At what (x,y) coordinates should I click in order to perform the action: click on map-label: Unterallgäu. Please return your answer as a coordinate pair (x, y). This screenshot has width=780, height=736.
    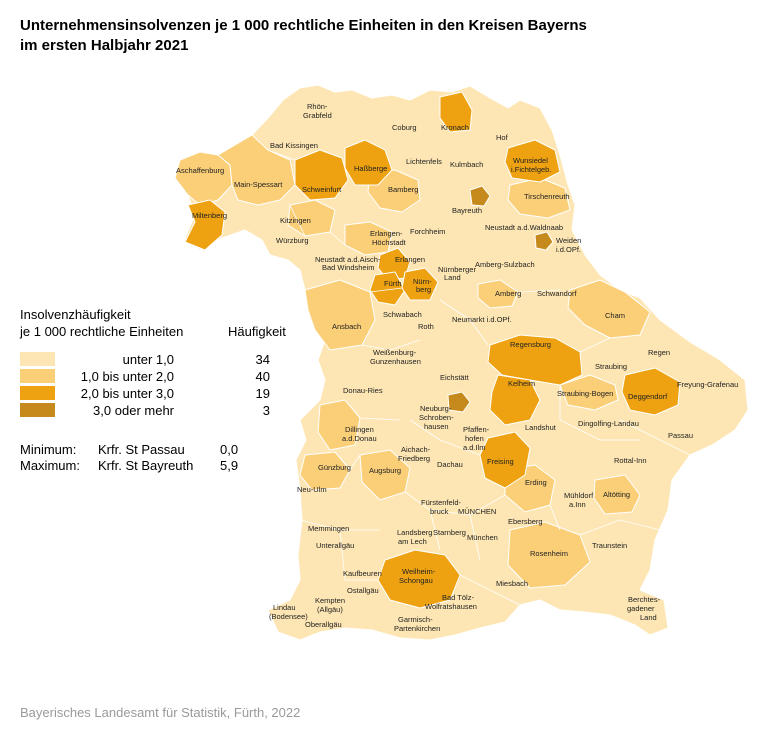
    Looking at the image, I should click on (335, 545).